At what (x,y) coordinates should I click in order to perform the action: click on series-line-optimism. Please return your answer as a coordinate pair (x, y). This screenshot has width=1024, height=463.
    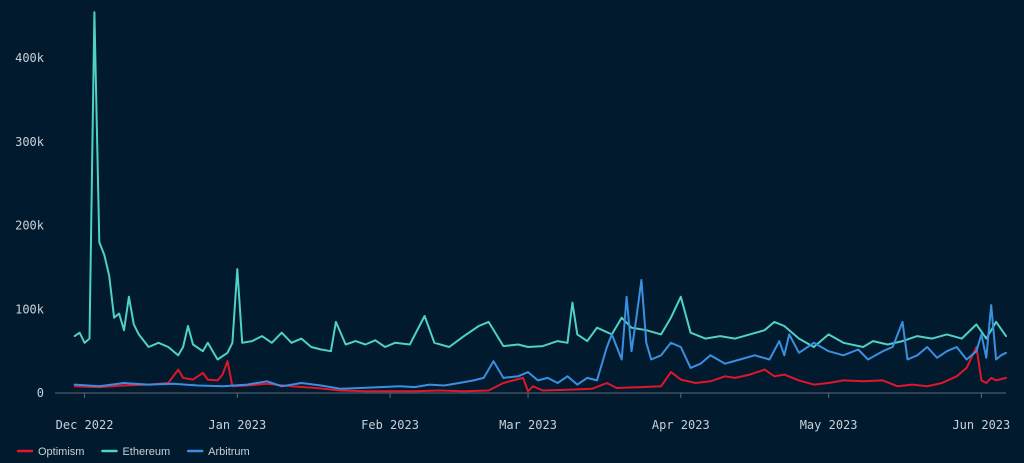
    Looking at the image, I should click on (540, 369).